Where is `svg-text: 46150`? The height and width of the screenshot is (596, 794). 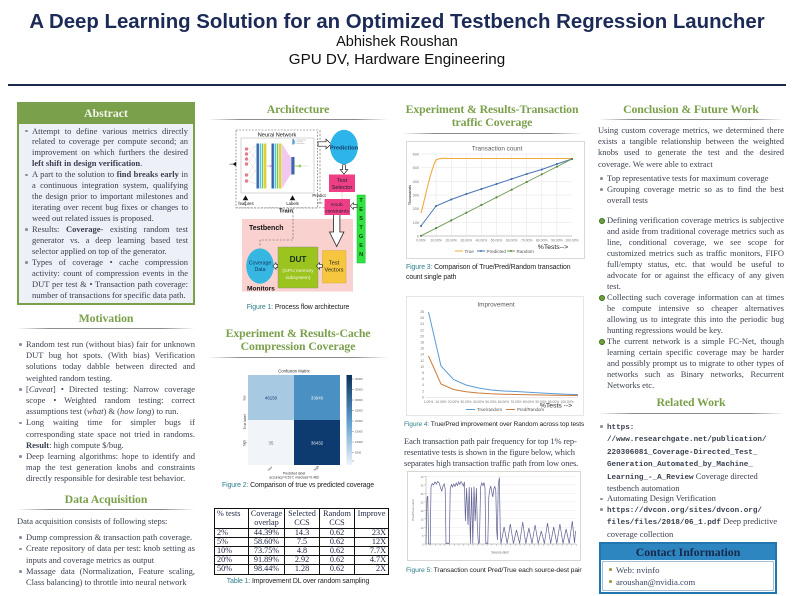 svg-text: 46150 is located at coordinates (271, 398).